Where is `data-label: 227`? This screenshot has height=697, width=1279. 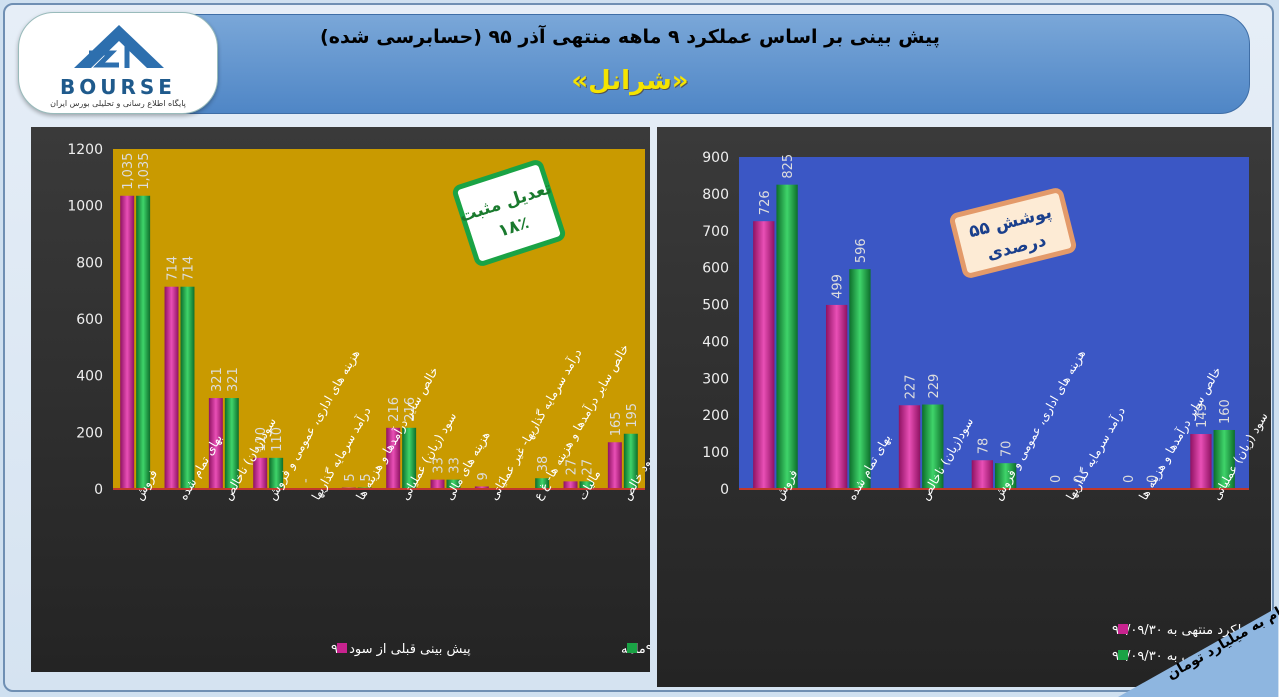 data-label: 227 is located at coordinates (910, 386).